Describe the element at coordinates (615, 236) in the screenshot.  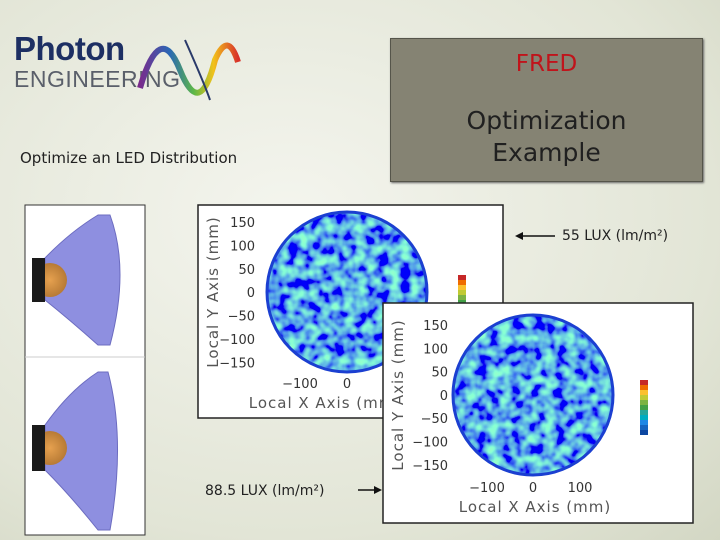
I see `caption: 55 LUX (lm/m²)` at that location.